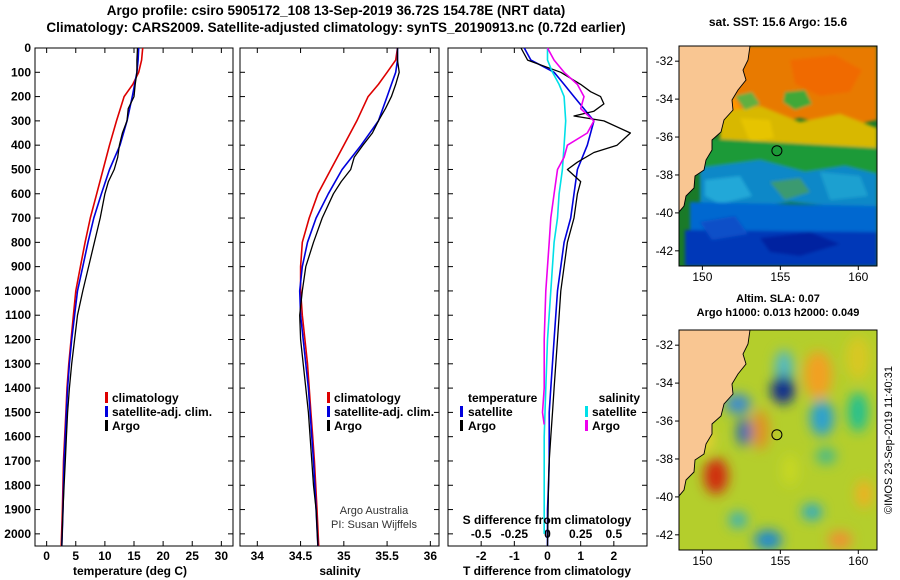 This screenshot has height=580, width=900. What do you see at coordinates (889, 440) in the screenshot?
I see `imos-side-label: ©IMOS 23-Sep-2019 11:40:31` at bounding box center [889, 440].